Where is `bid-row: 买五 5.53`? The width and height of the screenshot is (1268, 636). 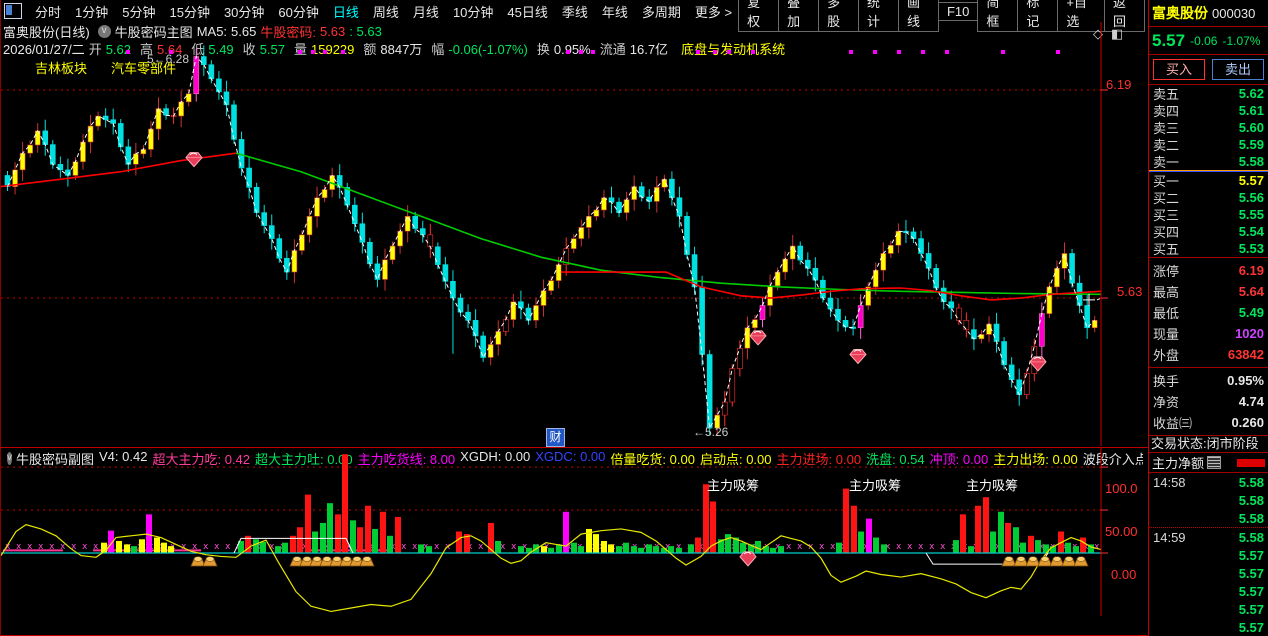
bid-row: 买五 5.53 is located at coordinates (1208, 249).